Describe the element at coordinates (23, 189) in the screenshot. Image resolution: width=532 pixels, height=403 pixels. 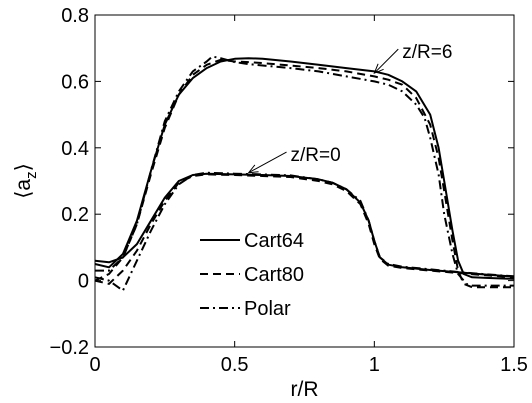
I see `y-axis-label-open: ⟨a` at that location.